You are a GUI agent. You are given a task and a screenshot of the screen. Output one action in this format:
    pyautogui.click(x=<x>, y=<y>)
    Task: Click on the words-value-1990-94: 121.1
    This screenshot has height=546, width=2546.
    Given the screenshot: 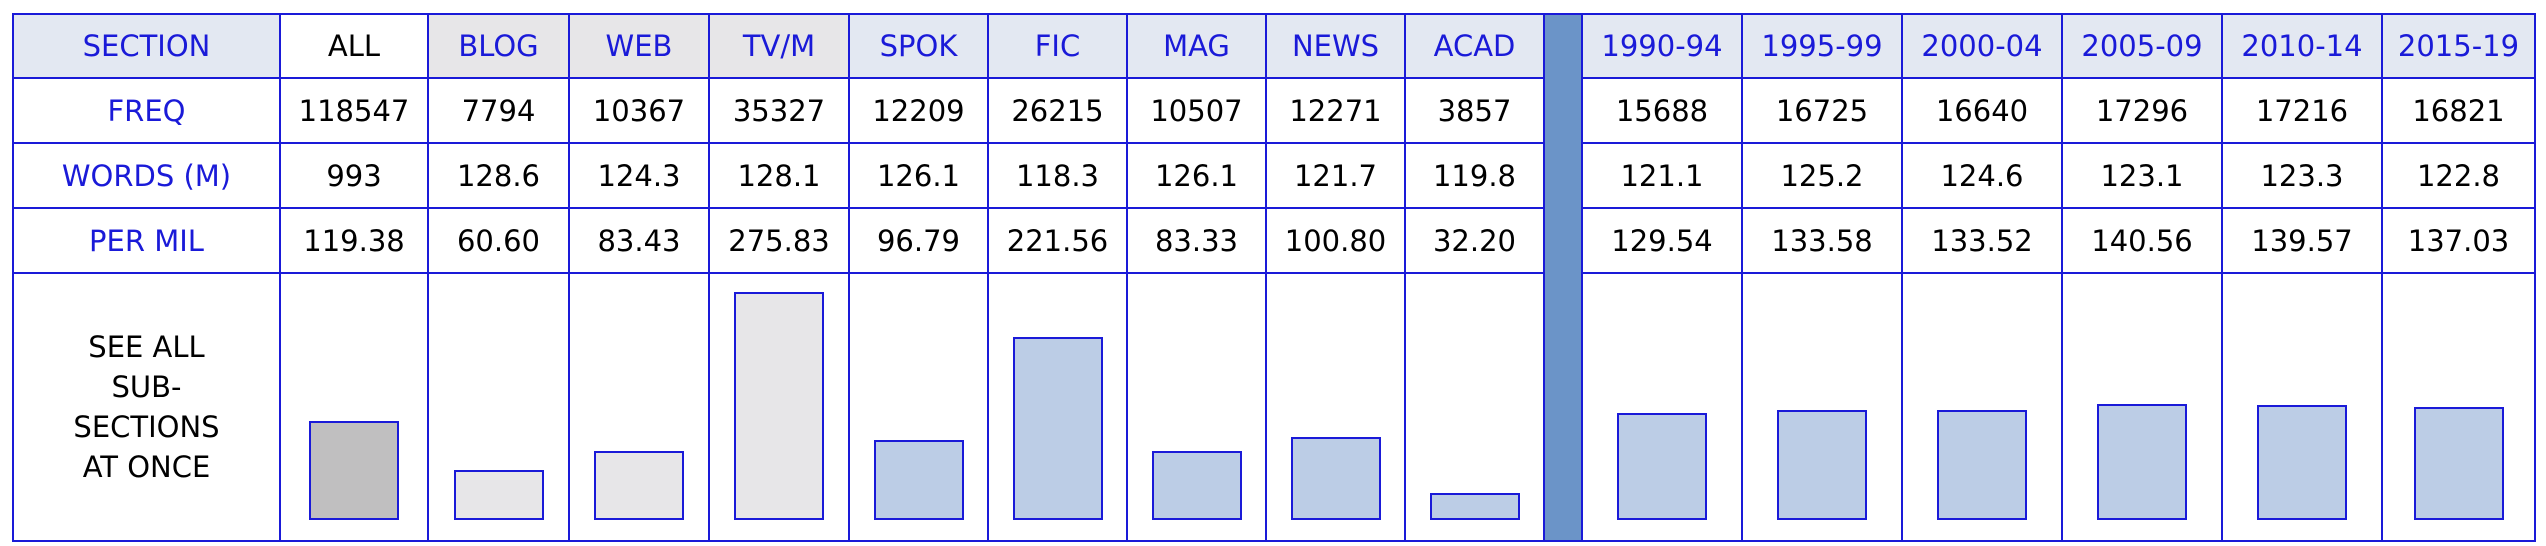 What is the action you would take?
    pyautogui.click(x=1662, y=175)
    